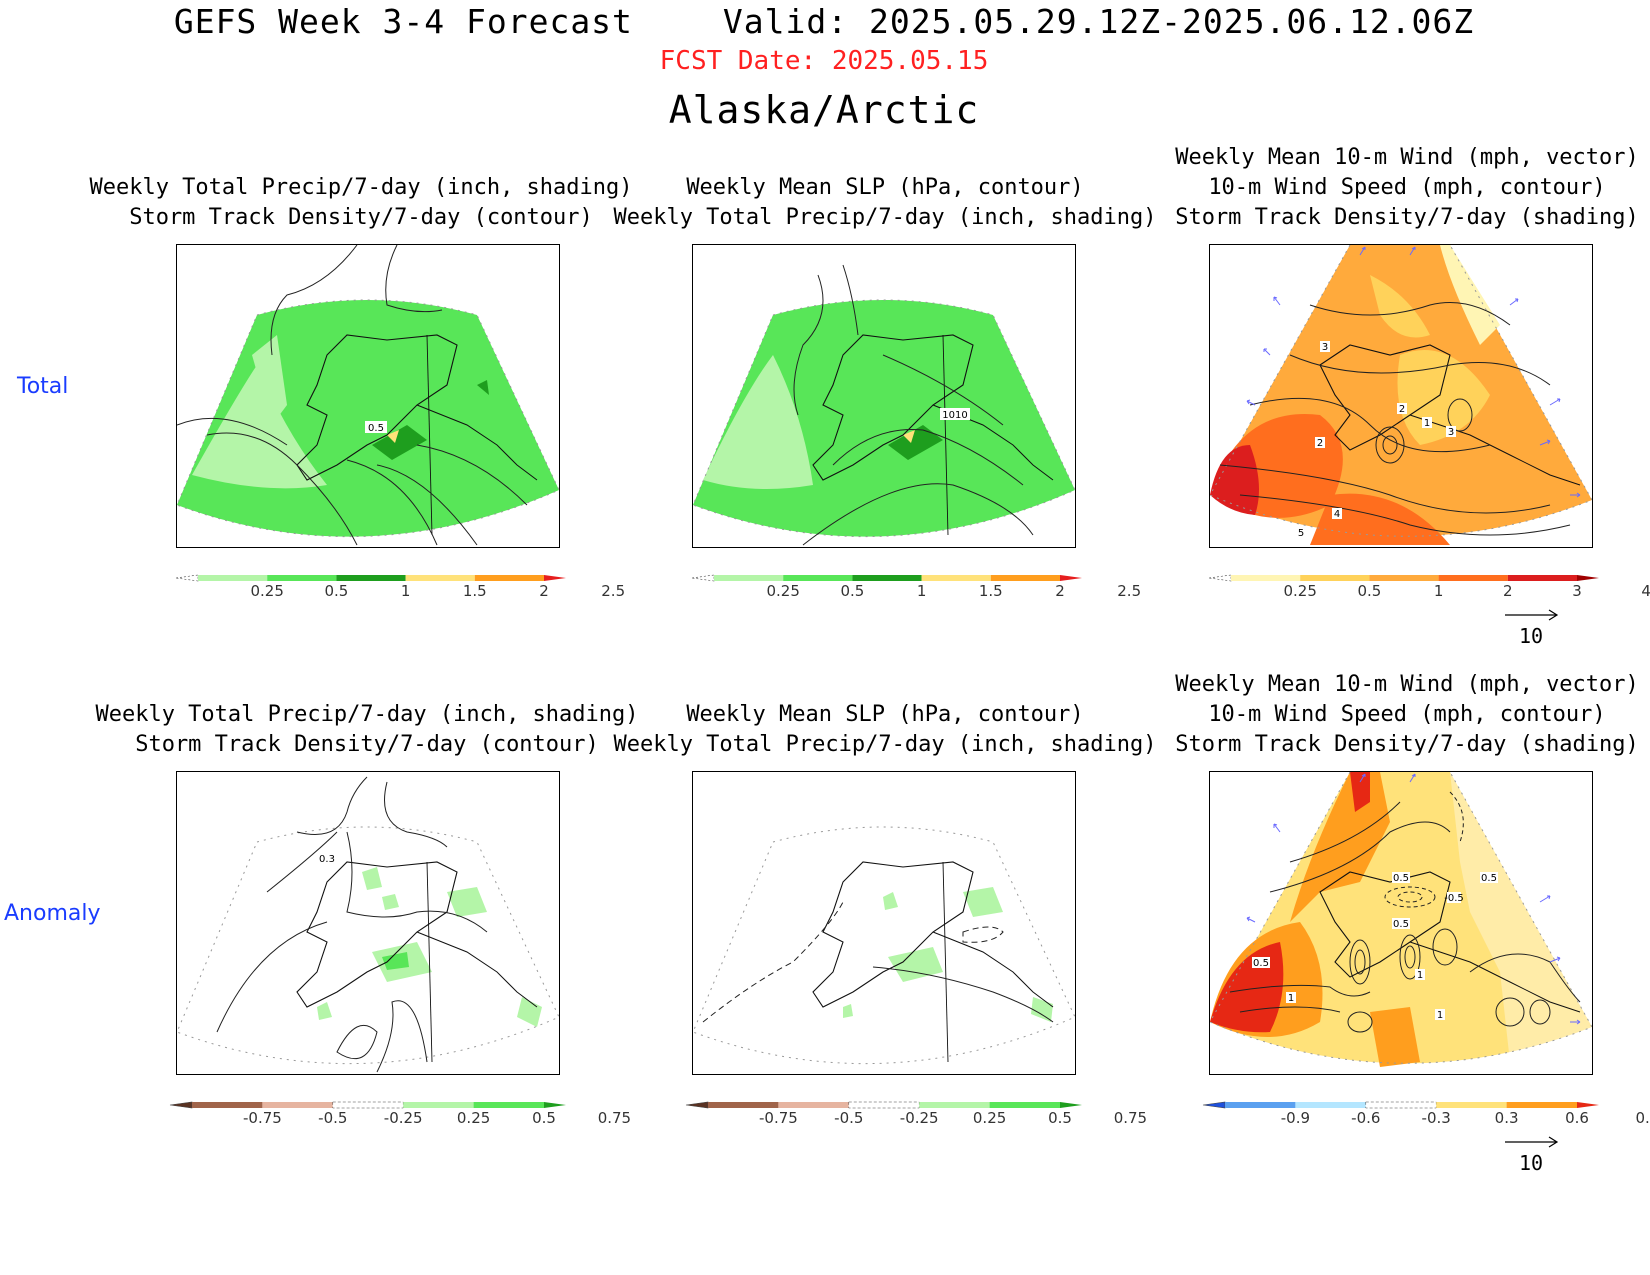 The width and height of the screenshot is (1650, 1275). What do you see at coordinates (1291, 998) in the screenshot?
I see `contour-label: 1` at bounding box center [1291, 998].